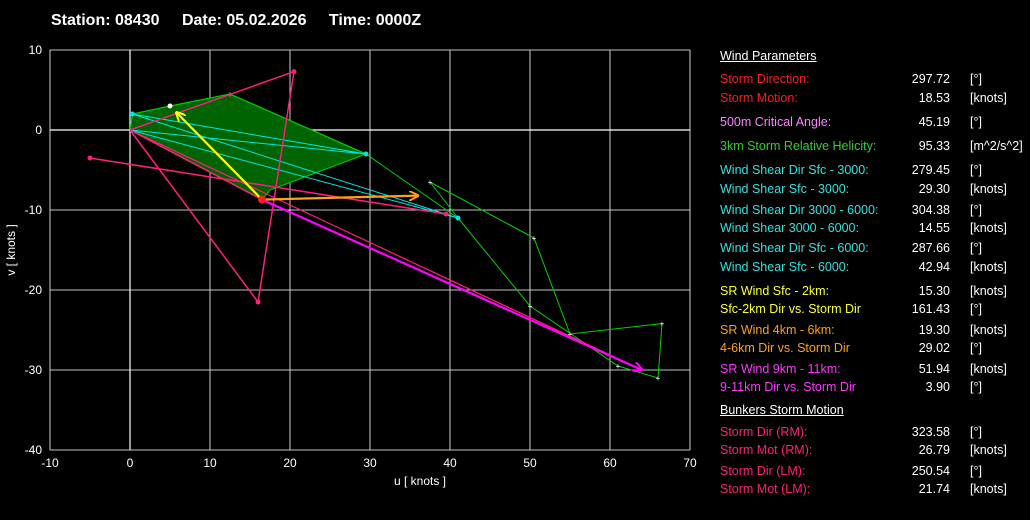 This screenshot has height=520, width=1030. Describe the element at coordinates (610, 463) in the screenshot. I see `x-tick-label: 60` at that location.